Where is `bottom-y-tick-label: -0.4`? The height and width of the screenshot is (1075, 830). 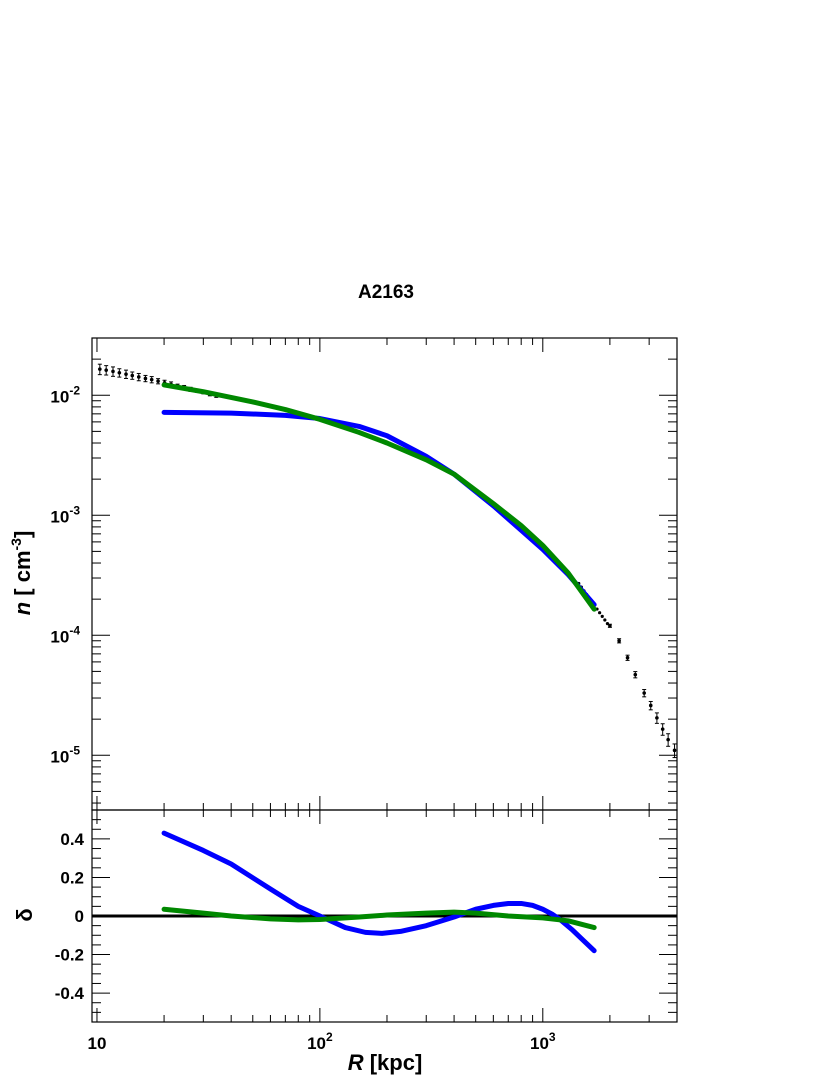
bottom-y-tick-label: -0.4 is located at coordinates (70, 993).